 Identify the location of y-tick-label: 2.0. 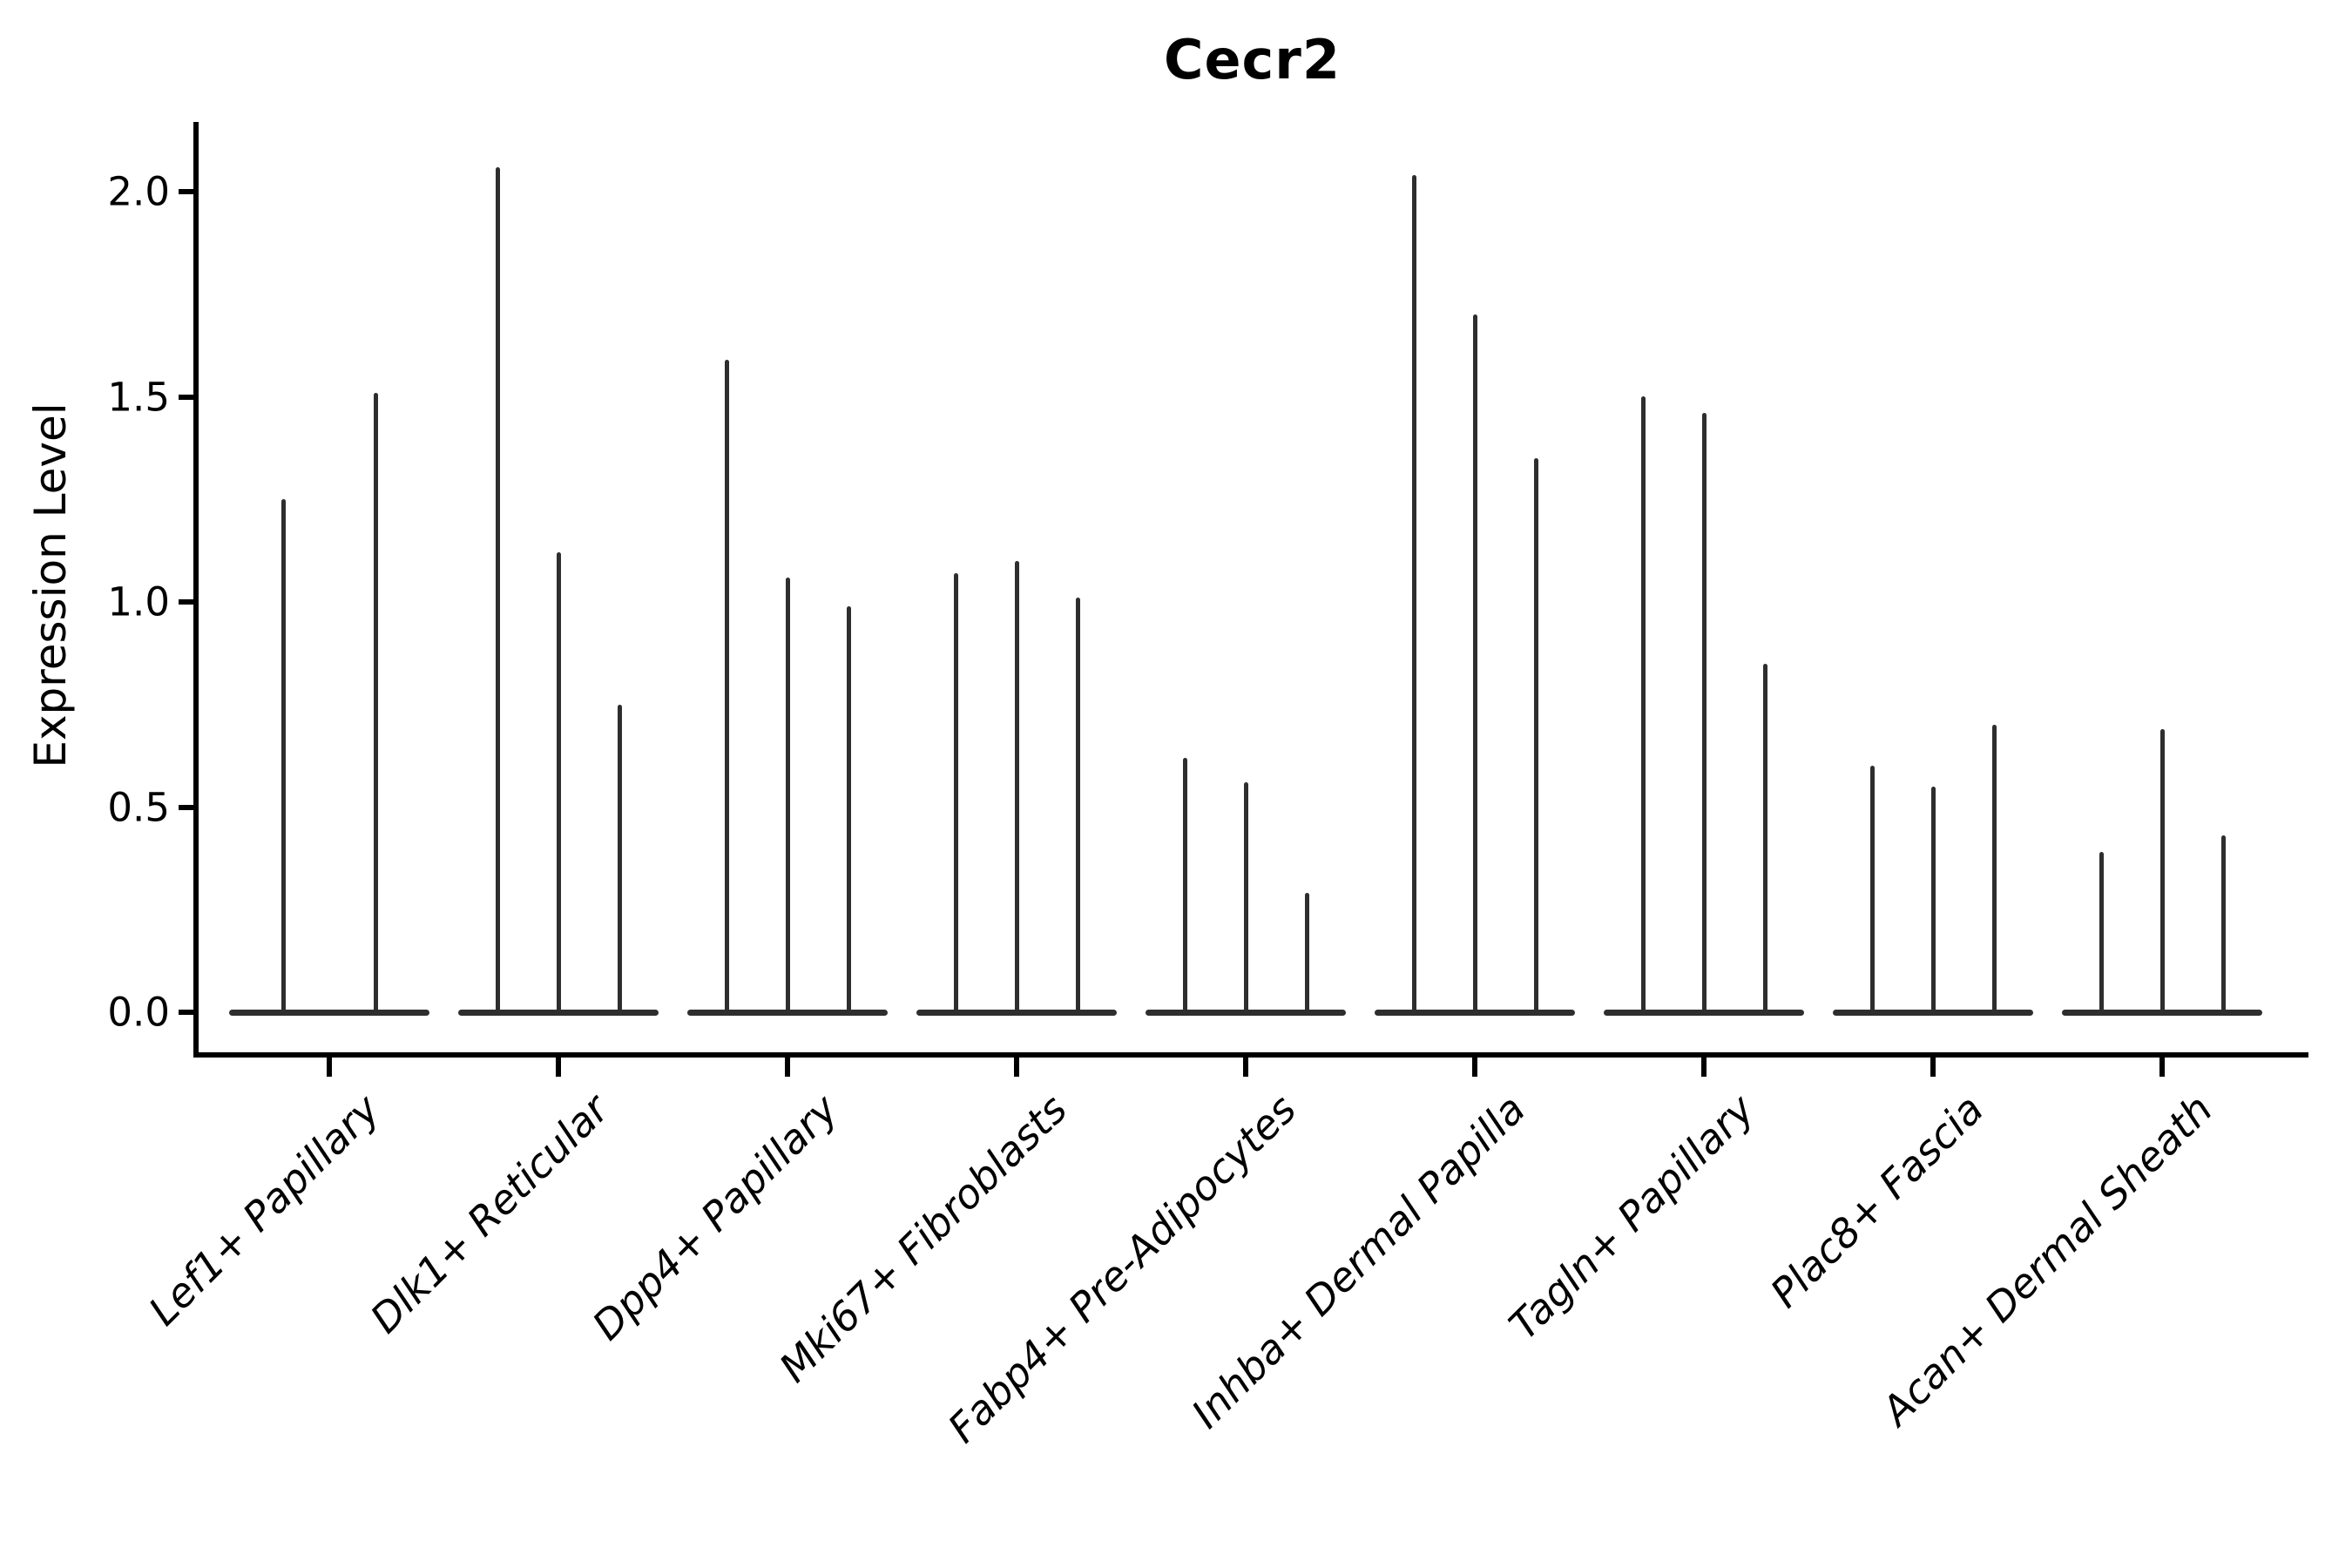
(138, 191).